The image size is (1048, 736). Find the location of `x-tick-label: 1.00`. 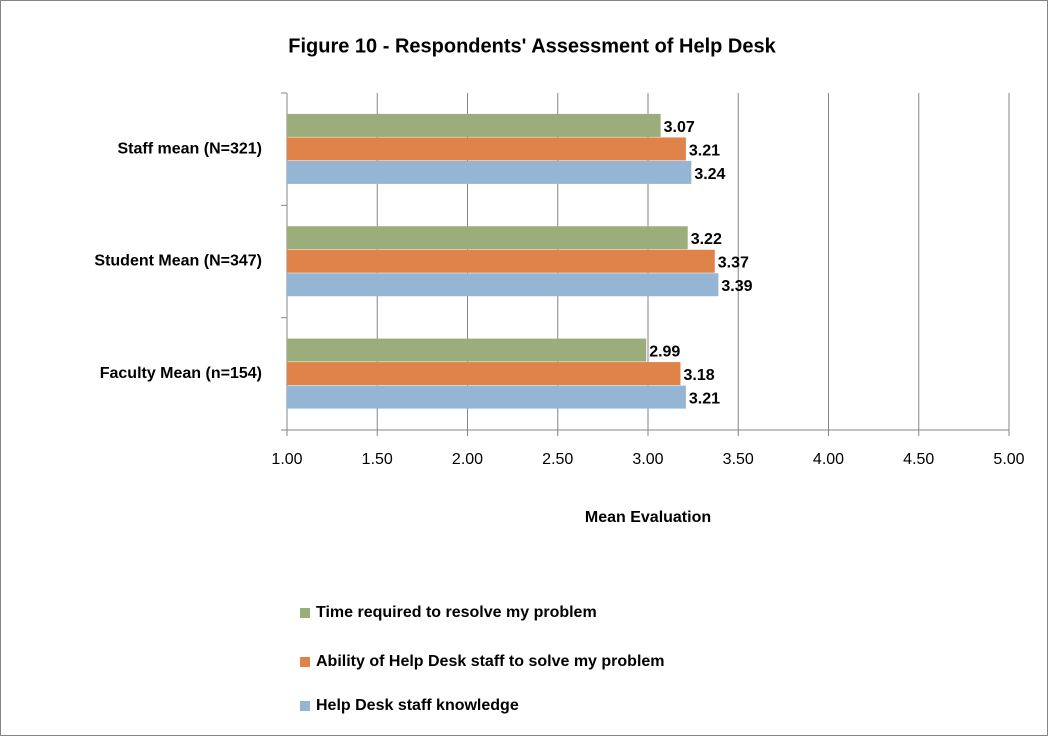

x-tick-label: 1.00 is located at coordinates (286, 459).